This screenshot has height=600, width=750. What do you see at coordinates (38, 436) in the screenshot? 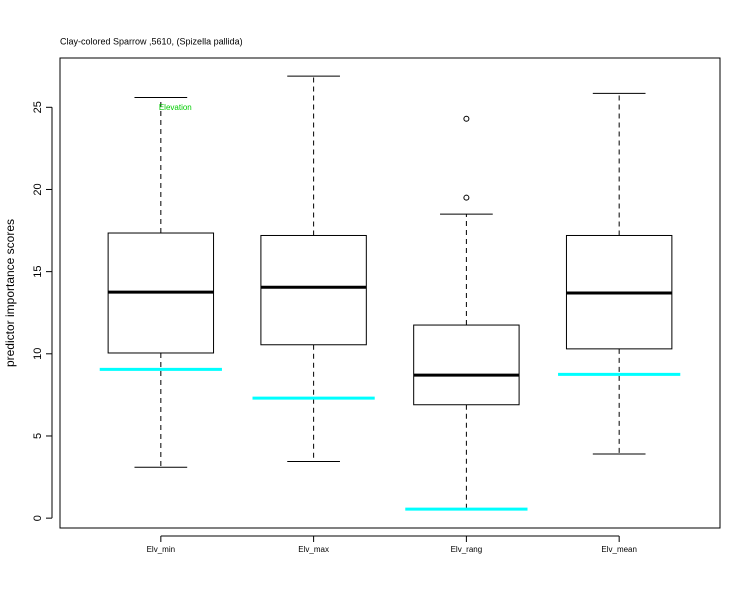
I see `y-tick-label: 5` at bounding box center [38, 436].